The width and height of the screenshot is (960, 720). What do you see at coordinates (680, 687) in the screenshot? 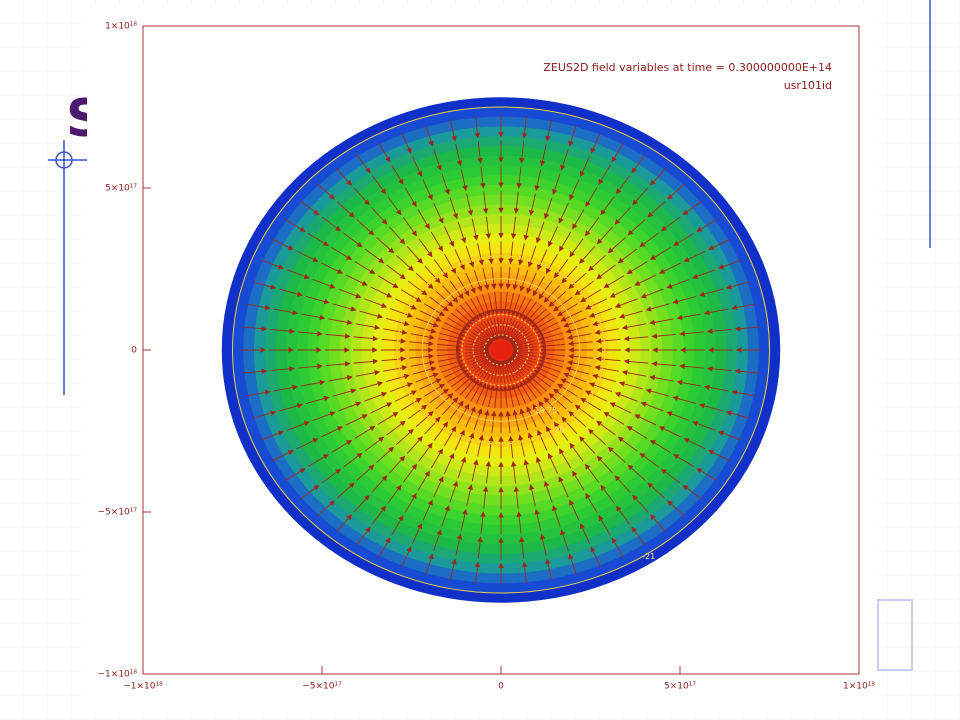
I see `x-tick-label: 5×10¹⁷` at bounding box center [680, 687].